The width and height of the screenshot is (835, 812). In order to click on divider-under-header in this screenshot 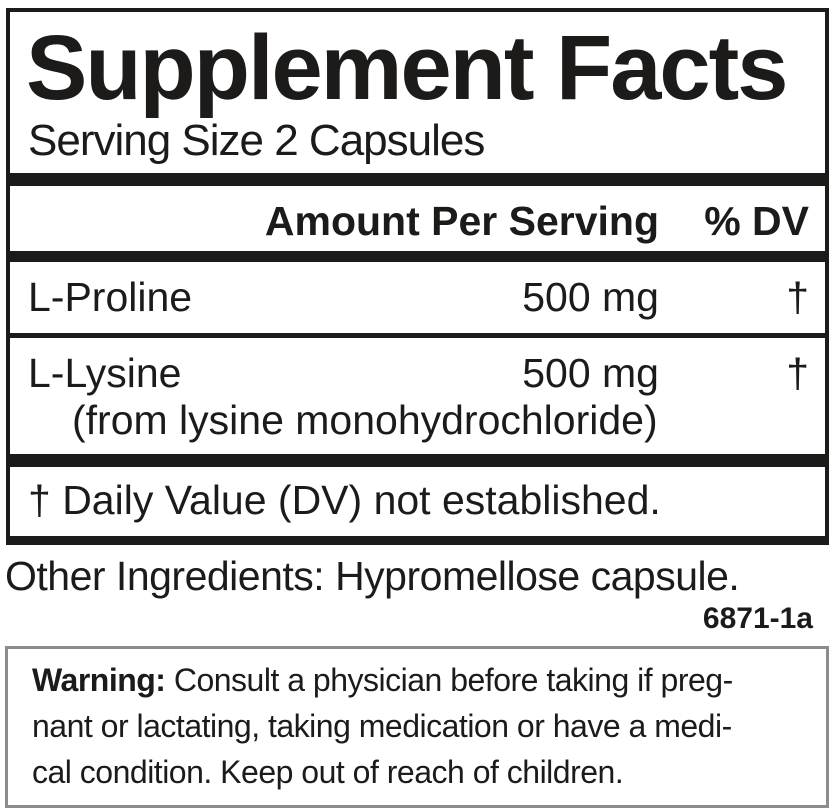, I will do `click(417, 256)`.